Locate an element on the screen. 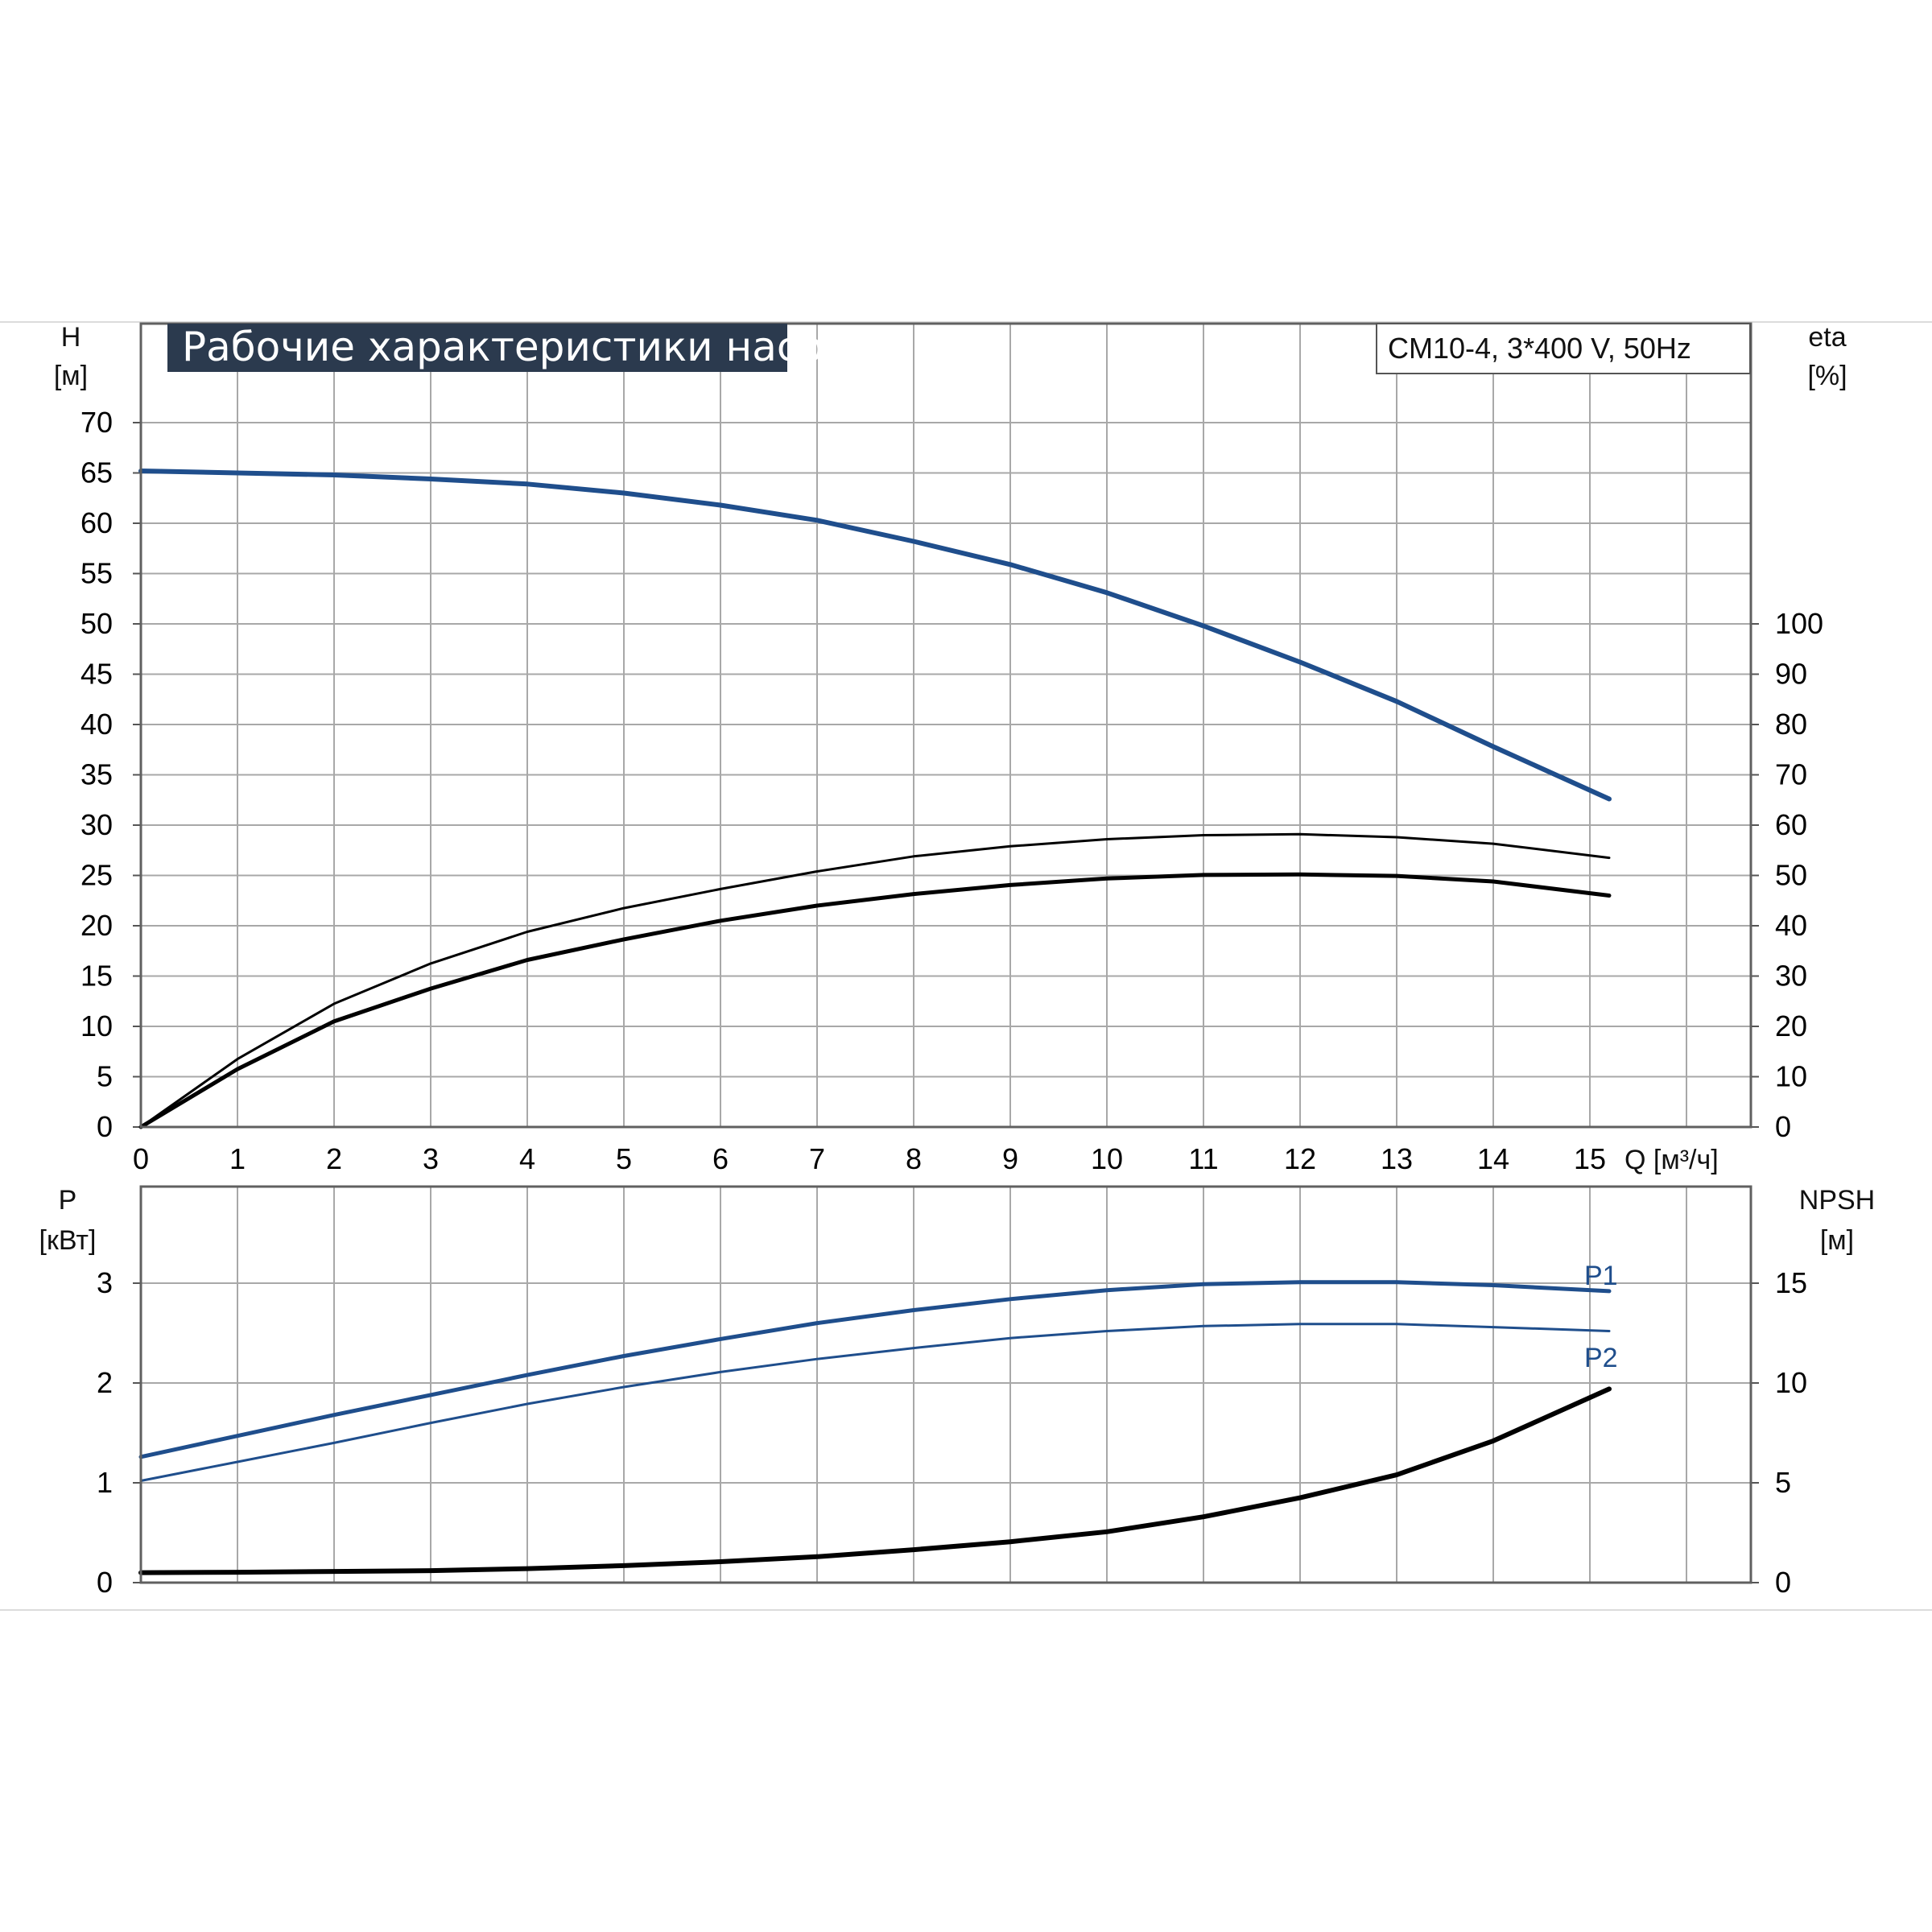 The width and height of the screenshot is (1932, 1932). left-tick-label: 10 is located at coordinates (96, 1025).